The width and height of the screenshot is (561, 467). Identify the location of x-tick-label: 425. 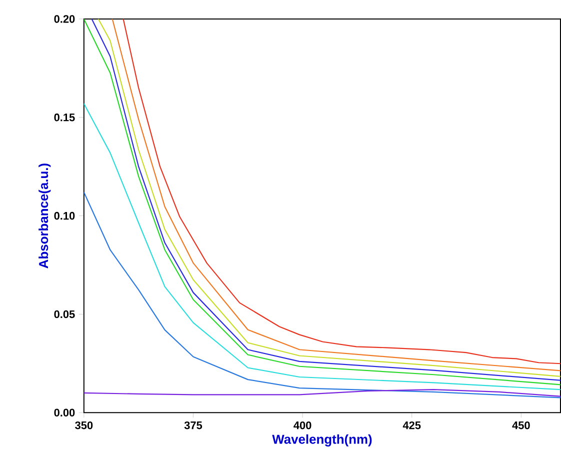
(411, 426).